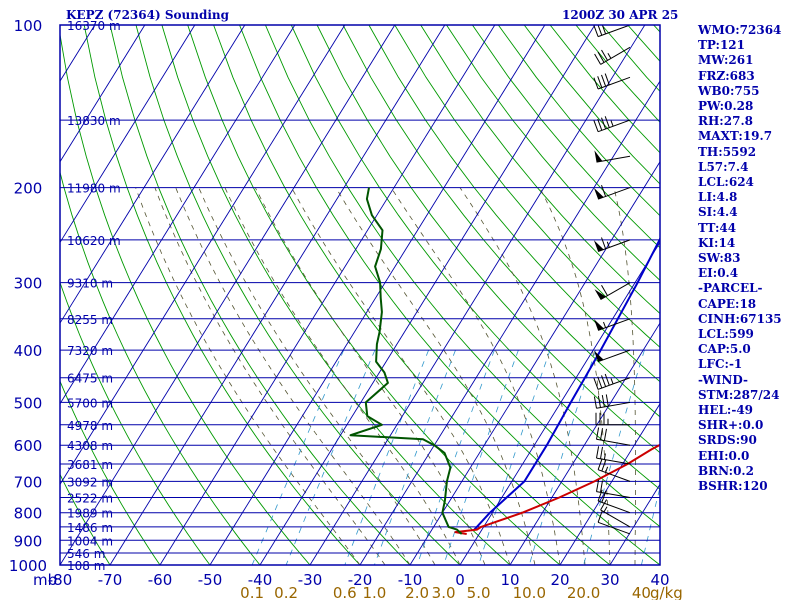  What do you see at coordinates (479, 592) in the screenshot?
I see `mixing-ratio-label: 5.0` at bounding box center [479, 592].